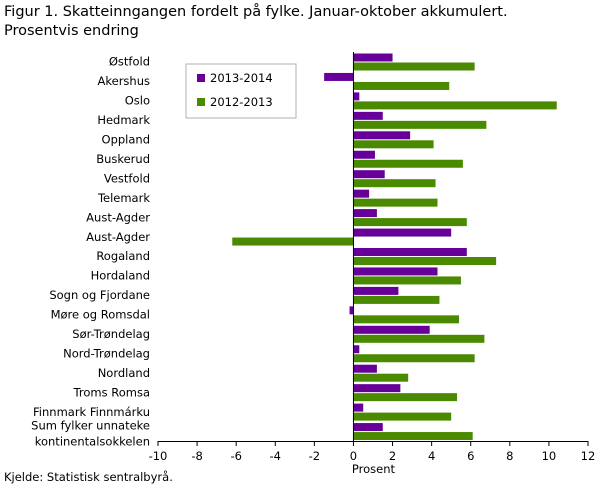 Image resolution: width=608 pixels, height=489 pixels. Describe the element at coordinates (129, 62) in the screenshot. I see `category-label-0: Østfold` at that location.